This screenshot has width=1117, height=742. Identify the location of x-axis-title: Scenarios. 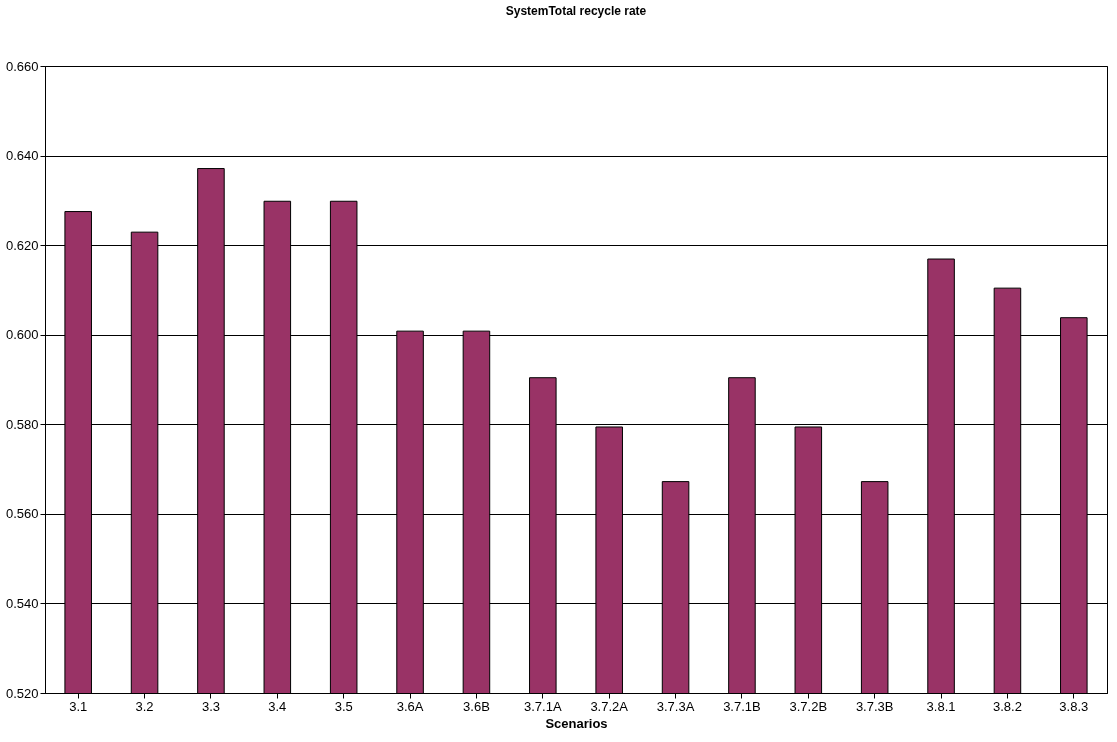
(576, 723).